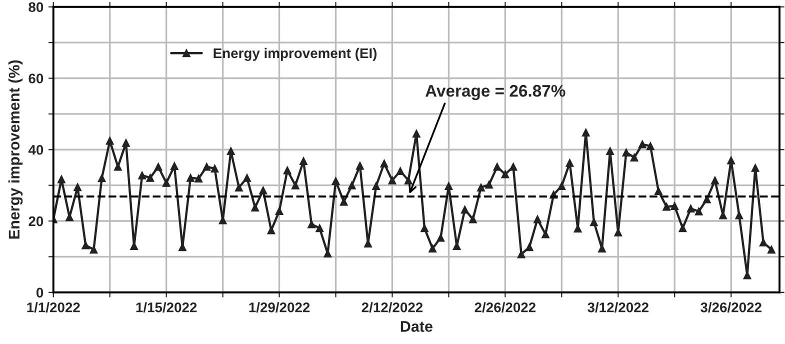 This screenshot has height=344, width=785. What do you see at coordinates (40, 293) in the screenshot?
I see `y-tick-label: 0` at bounding box center [40, 293].